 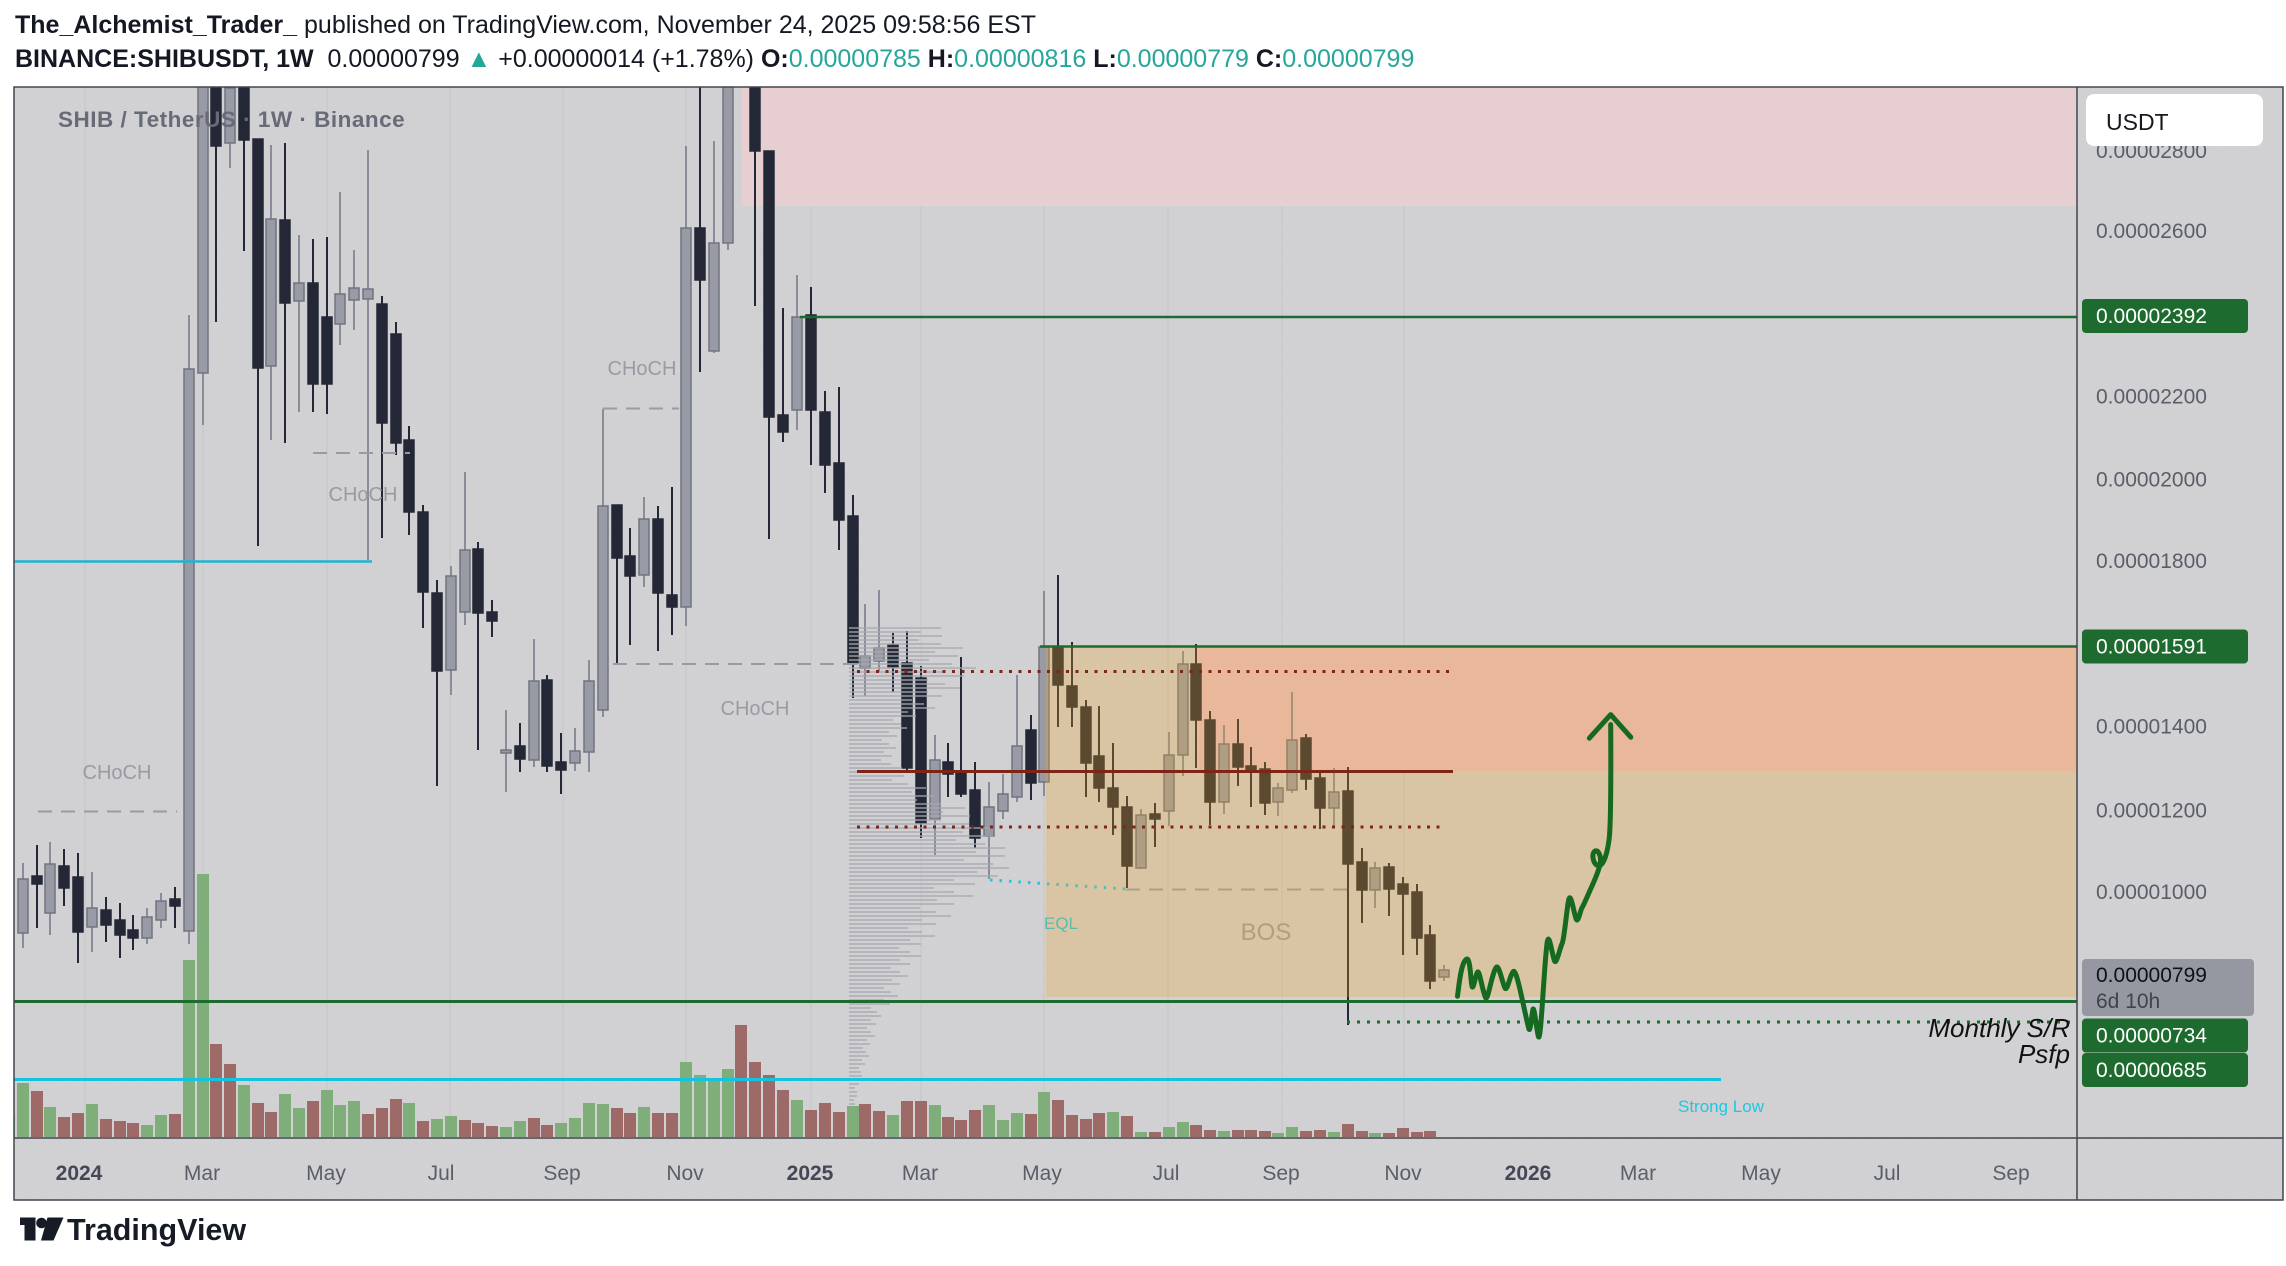 I want to click on svg-text: 0.00001400, so click(x=2151, y=727).